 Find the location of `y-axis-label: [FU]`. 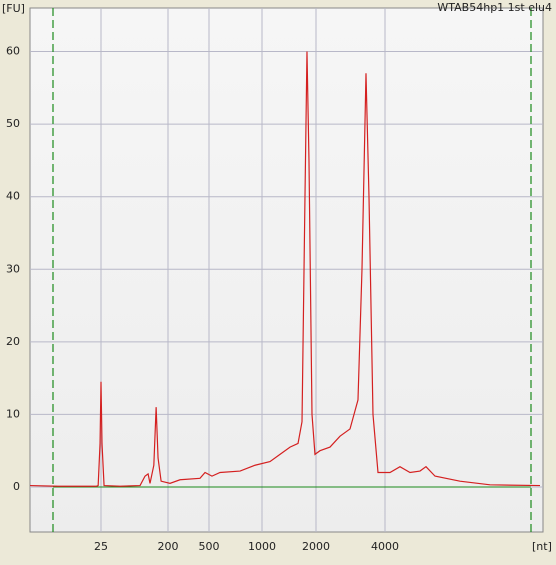

y-axis-label: [FU] is located at coordinates (13, 8).